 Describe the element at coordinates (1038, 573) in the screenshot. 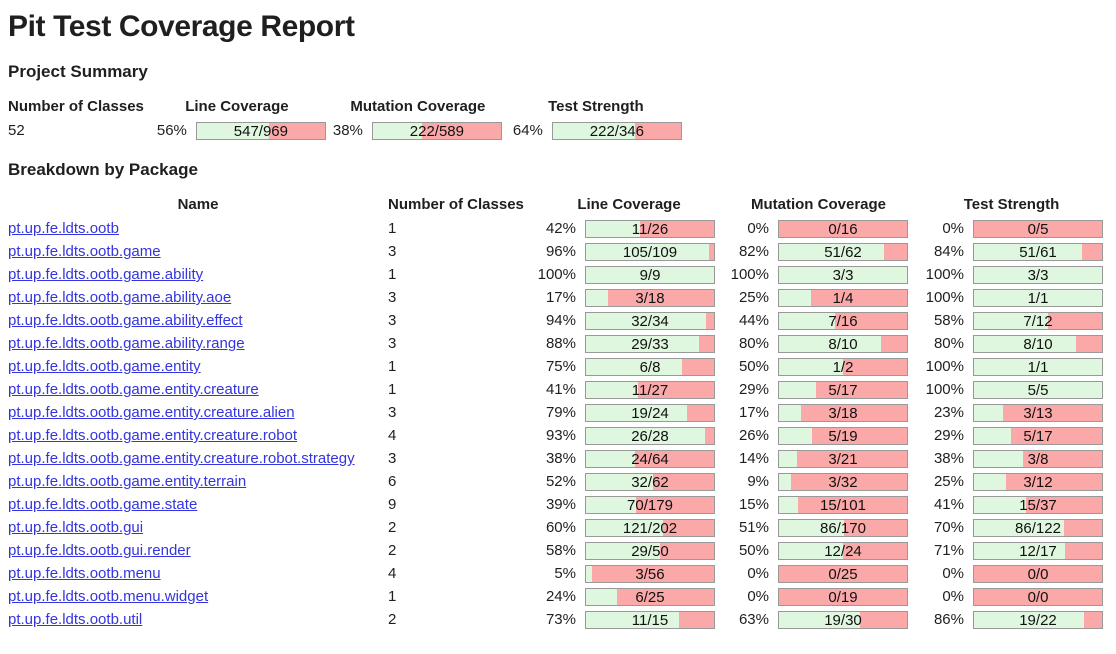

I see `test-strength-bar: 0/0` at that location.